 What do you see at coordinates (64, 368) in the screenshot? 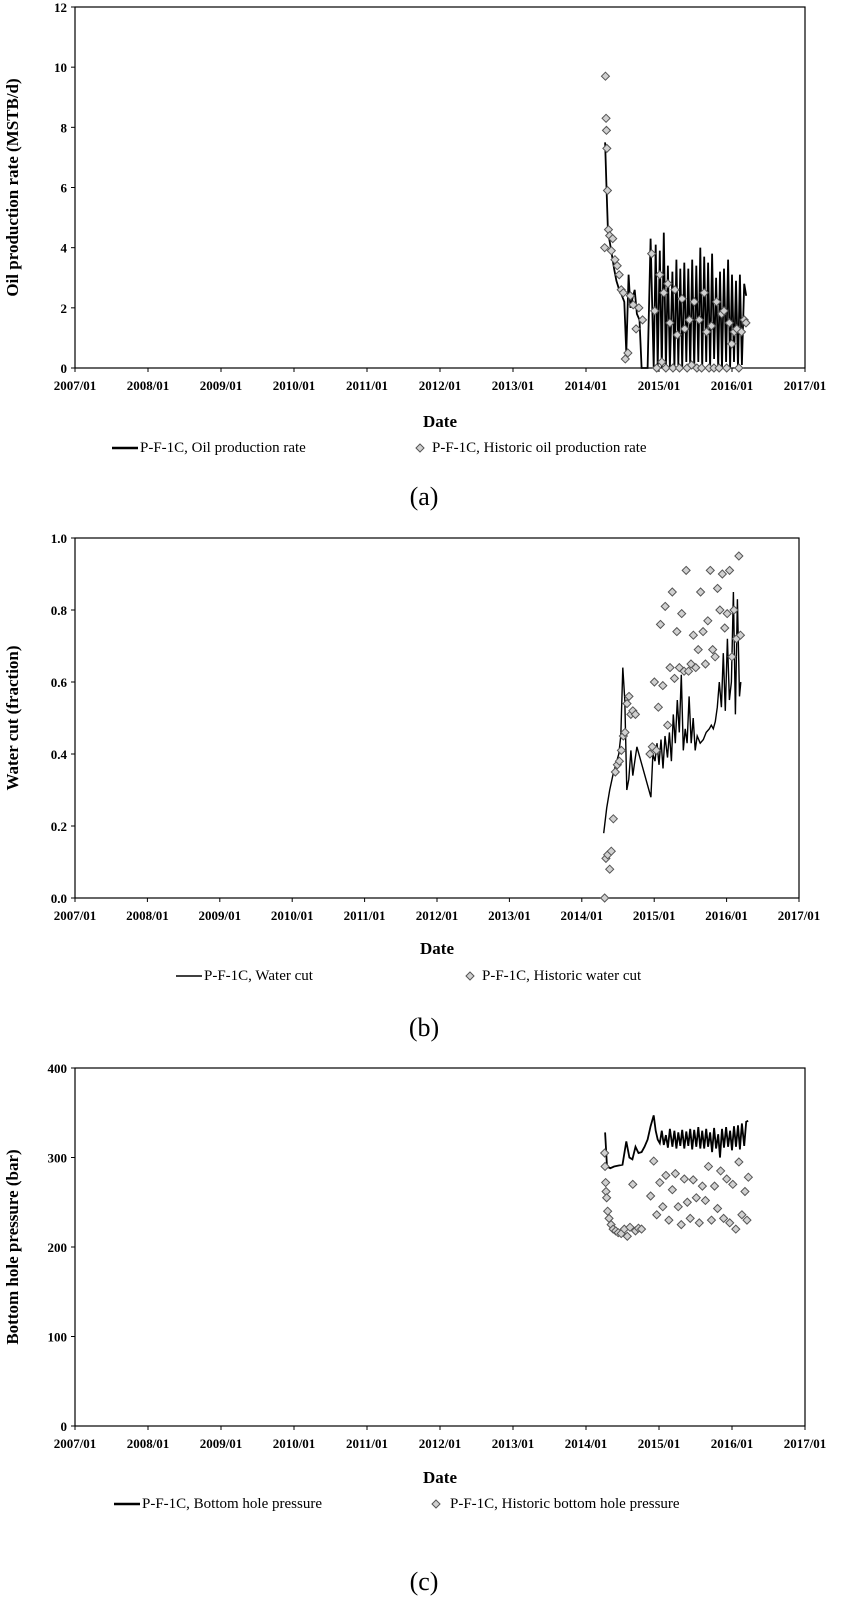
I see `y-tick-label: 0` at bounding box center [64, 368].